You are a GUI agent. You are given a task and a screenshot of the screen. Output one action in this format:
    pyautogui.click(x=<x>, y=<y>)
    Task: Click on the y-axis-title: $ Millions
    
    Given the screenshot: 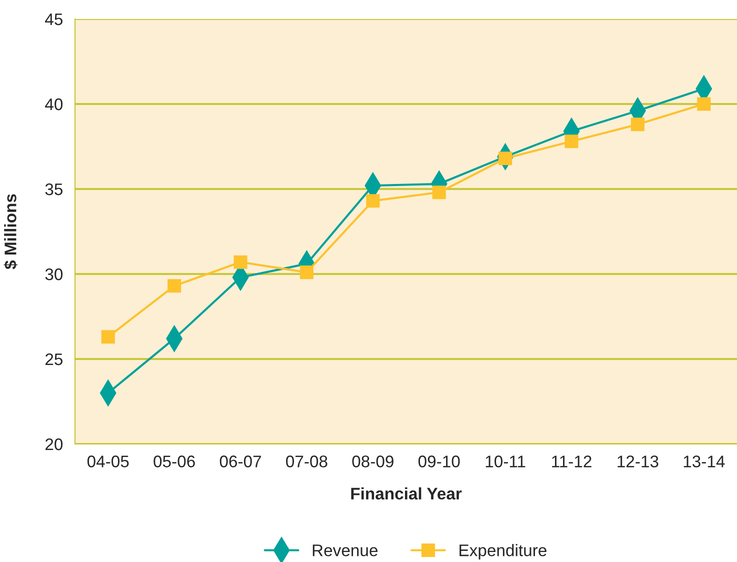 What is the action you would take?
    pyautogui.click(x=11, y=232)
    